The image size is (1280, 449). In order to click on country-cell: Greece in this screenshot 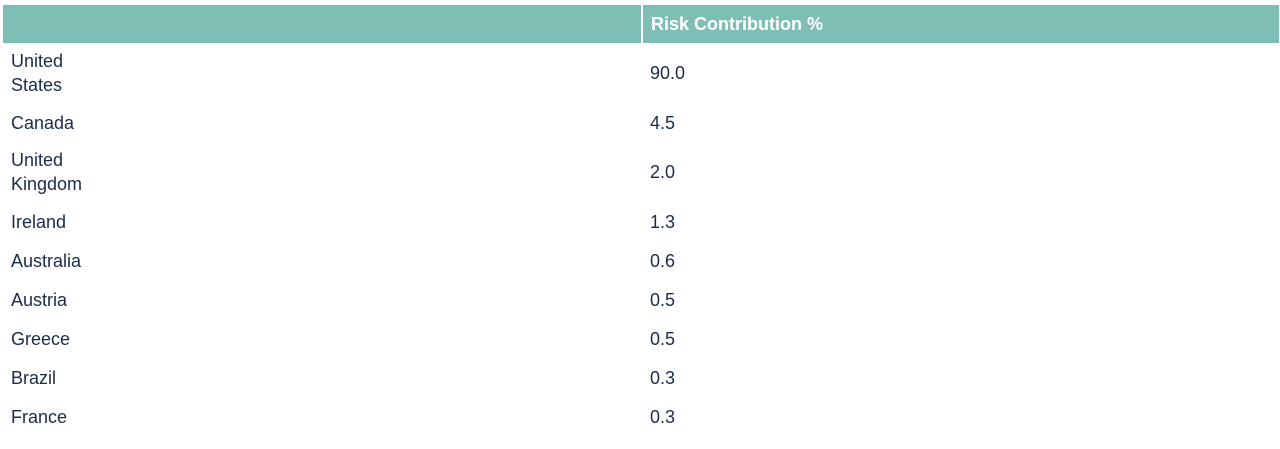, I will do `click(322, 338)`.